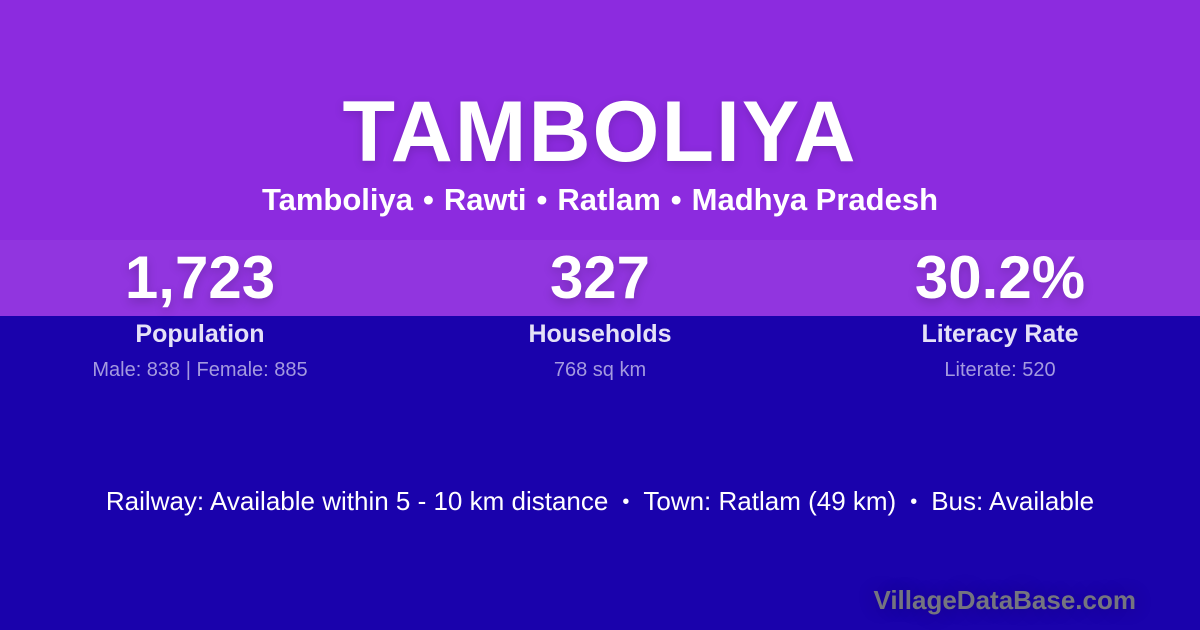  What do you see at coordinates (1004, 600) in the screenshot?
I see `site-watermark: VillageDataBase.com` at bounding box center [1004, 600].